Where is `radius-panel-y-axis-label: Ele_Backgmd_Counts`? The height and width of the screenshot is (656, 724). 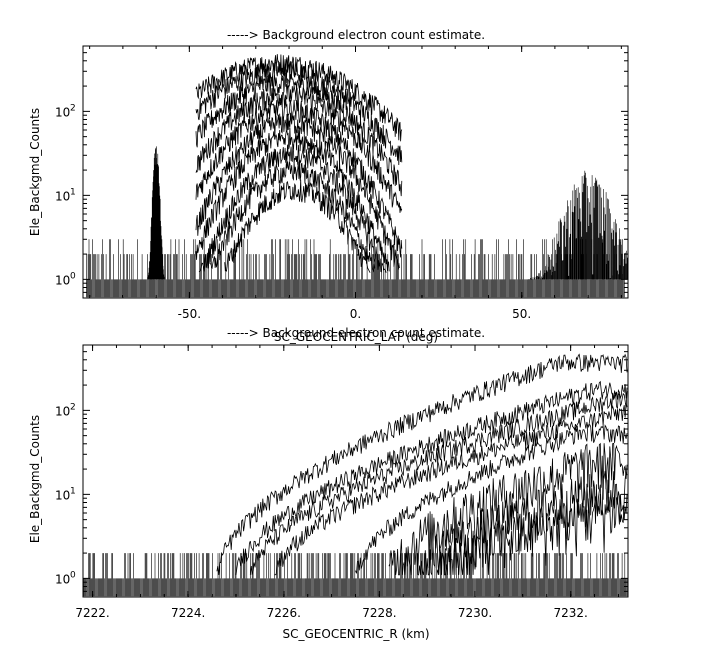
radius-panel-y-axis-label: Ele_Backgmd_Counts is located at coordinates (35, 479).